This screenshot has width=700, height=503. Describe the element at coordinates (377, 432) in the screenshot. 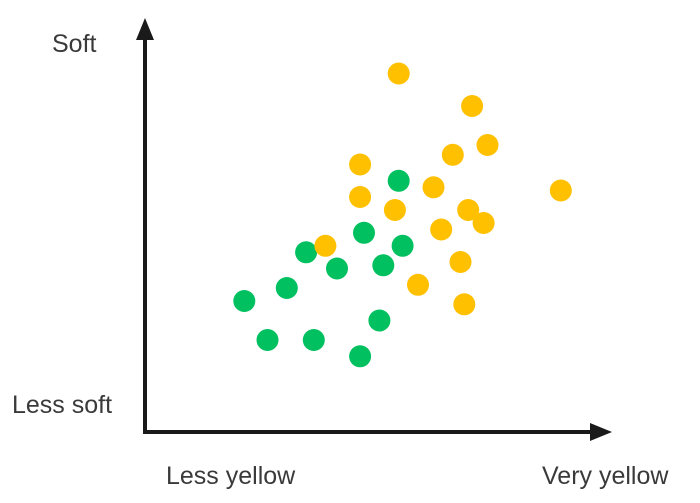

I see `x-axis` at that location.